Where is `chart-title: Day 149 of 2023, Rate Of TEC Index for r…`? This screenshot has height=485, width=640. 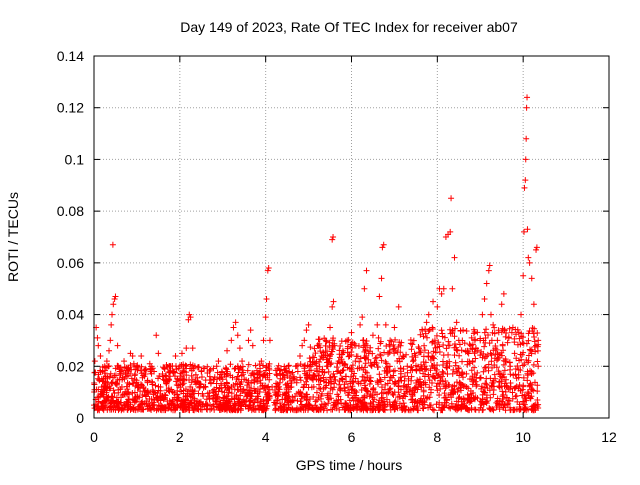 chart-title: Day 149 of 2023, Rate Of TEC Index for r… is located at coordinates (349, 27).